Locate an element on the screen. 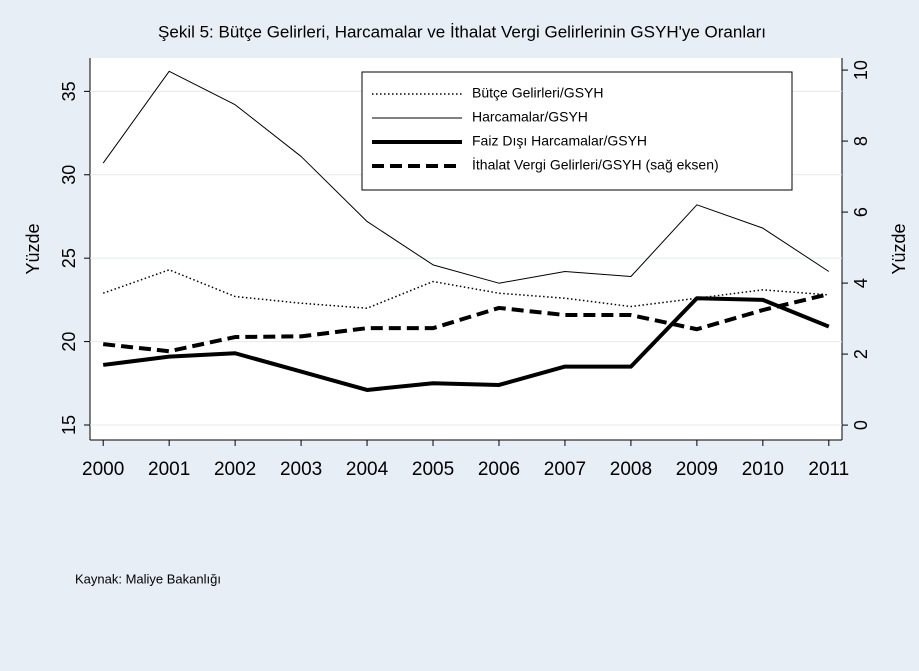 The height and width of the screenshot is (671, 919). y2-tick-label: 4 is located at coordinates (861, 283).